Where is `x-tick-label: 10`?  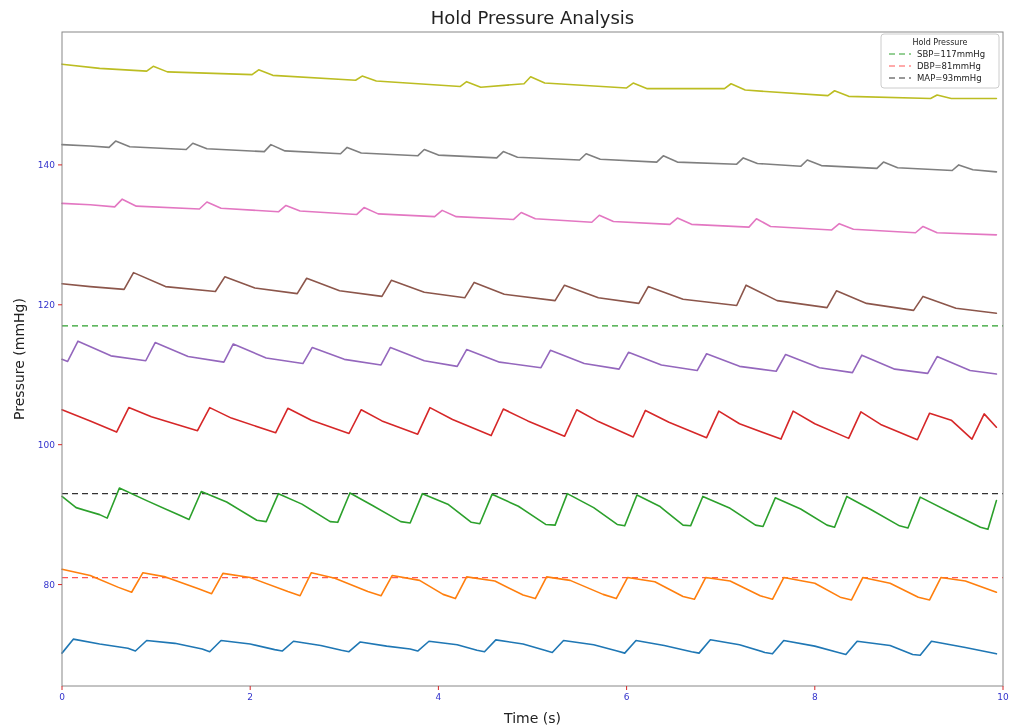 x-tick-label: 10 is located at coordinates (1003, 697).